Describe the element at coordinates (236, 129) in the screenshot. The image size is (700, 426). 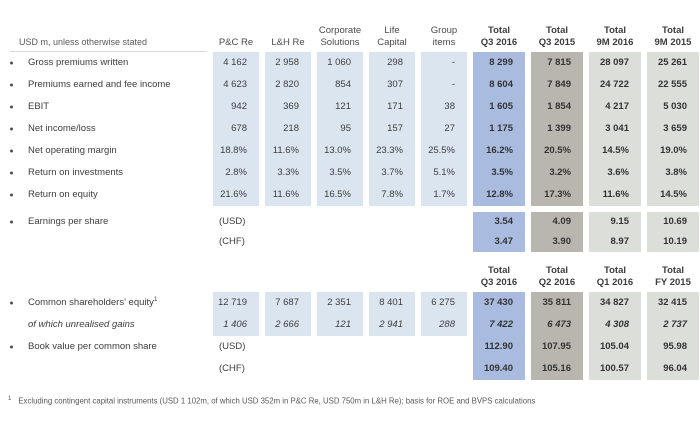
I see `pc-re-cell: 678` at that location.